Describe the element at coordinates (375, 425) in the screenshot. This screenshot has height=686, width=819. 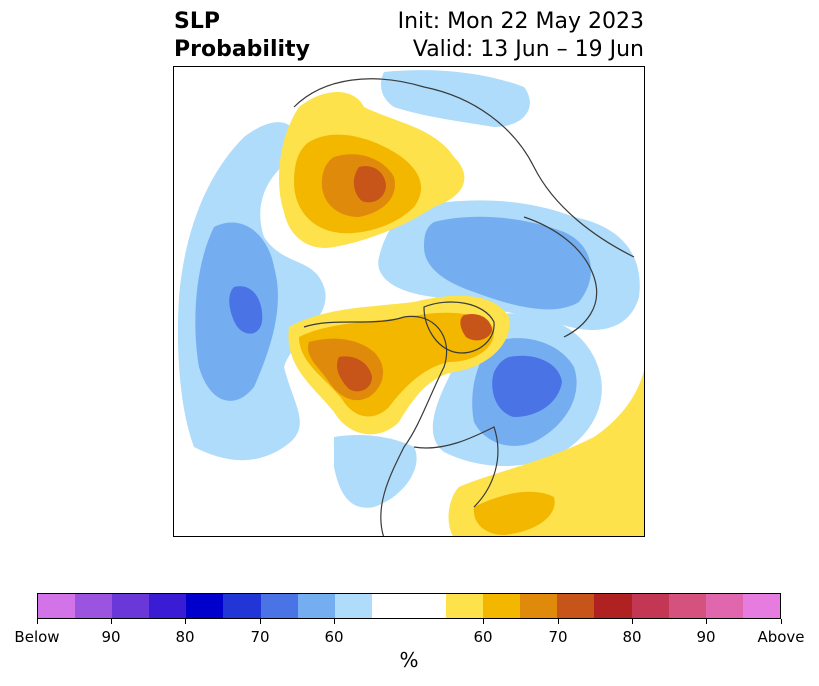
I see `coast-north-america` at that location.